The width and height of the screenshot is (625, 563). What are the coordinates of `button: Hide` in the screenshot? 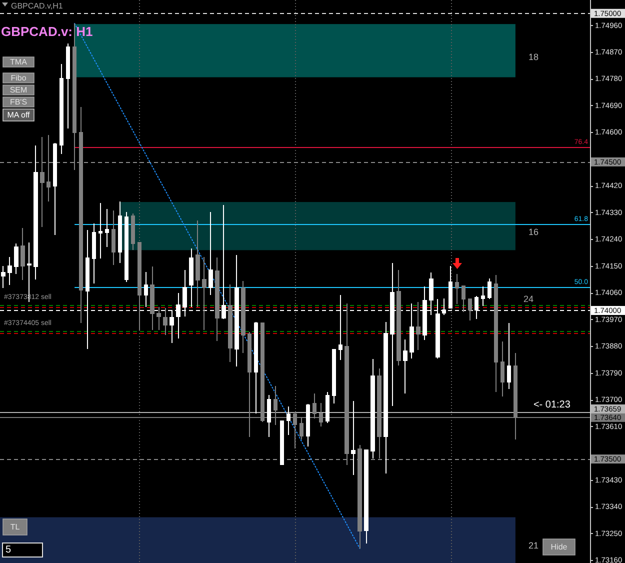 It's located at (559, 547).